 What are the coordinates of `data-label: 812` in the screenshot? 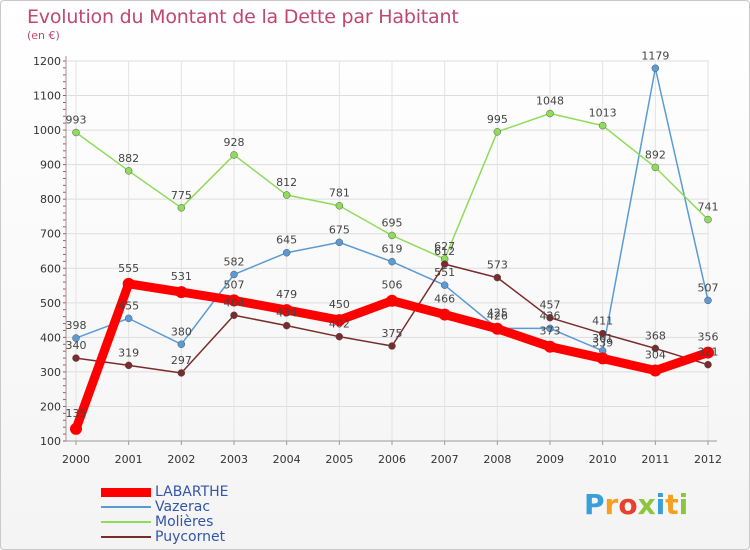 It's located at (286, 182).